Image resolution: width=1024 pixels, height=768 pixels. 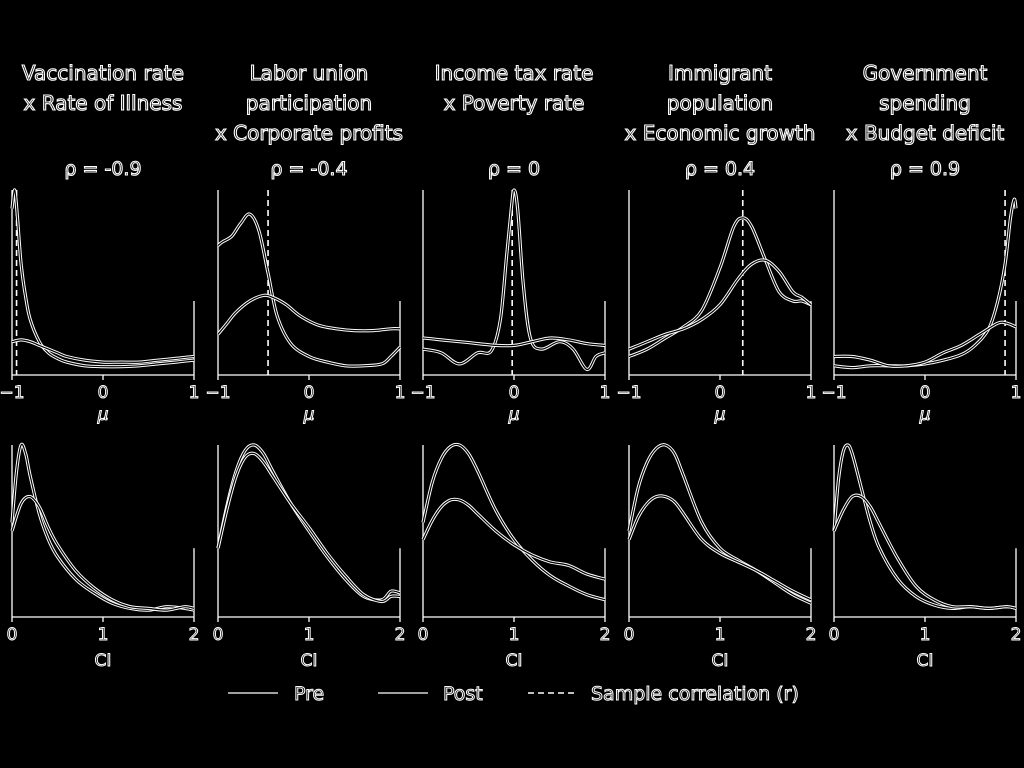 I want to click on panel-title-line: x Economic growth, so click(x=720, y=133).